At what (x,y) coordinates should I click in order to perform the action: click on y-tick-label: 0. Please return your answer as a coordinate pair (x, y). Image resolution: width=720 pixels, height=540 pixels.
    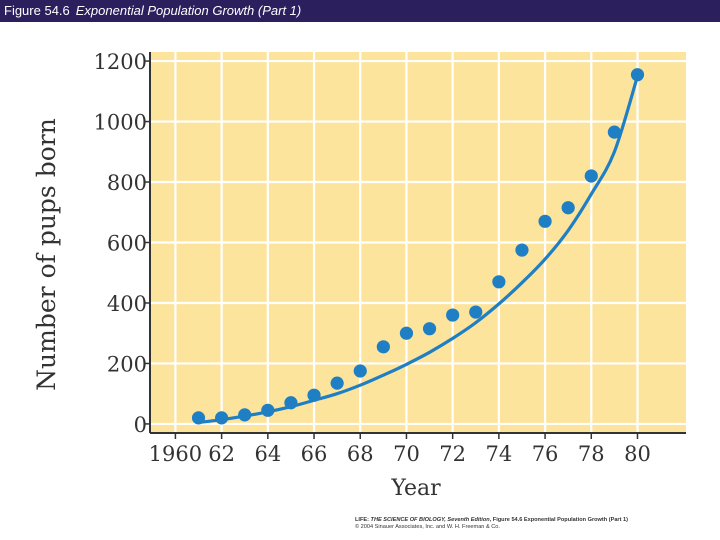
    Looking at the image, I should click on (140, 425).